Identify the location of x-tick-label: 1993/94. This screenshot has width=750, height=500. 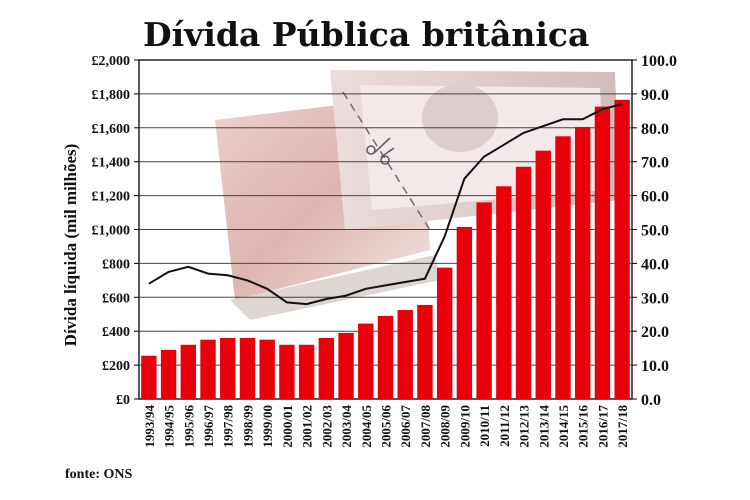
(149, 426).